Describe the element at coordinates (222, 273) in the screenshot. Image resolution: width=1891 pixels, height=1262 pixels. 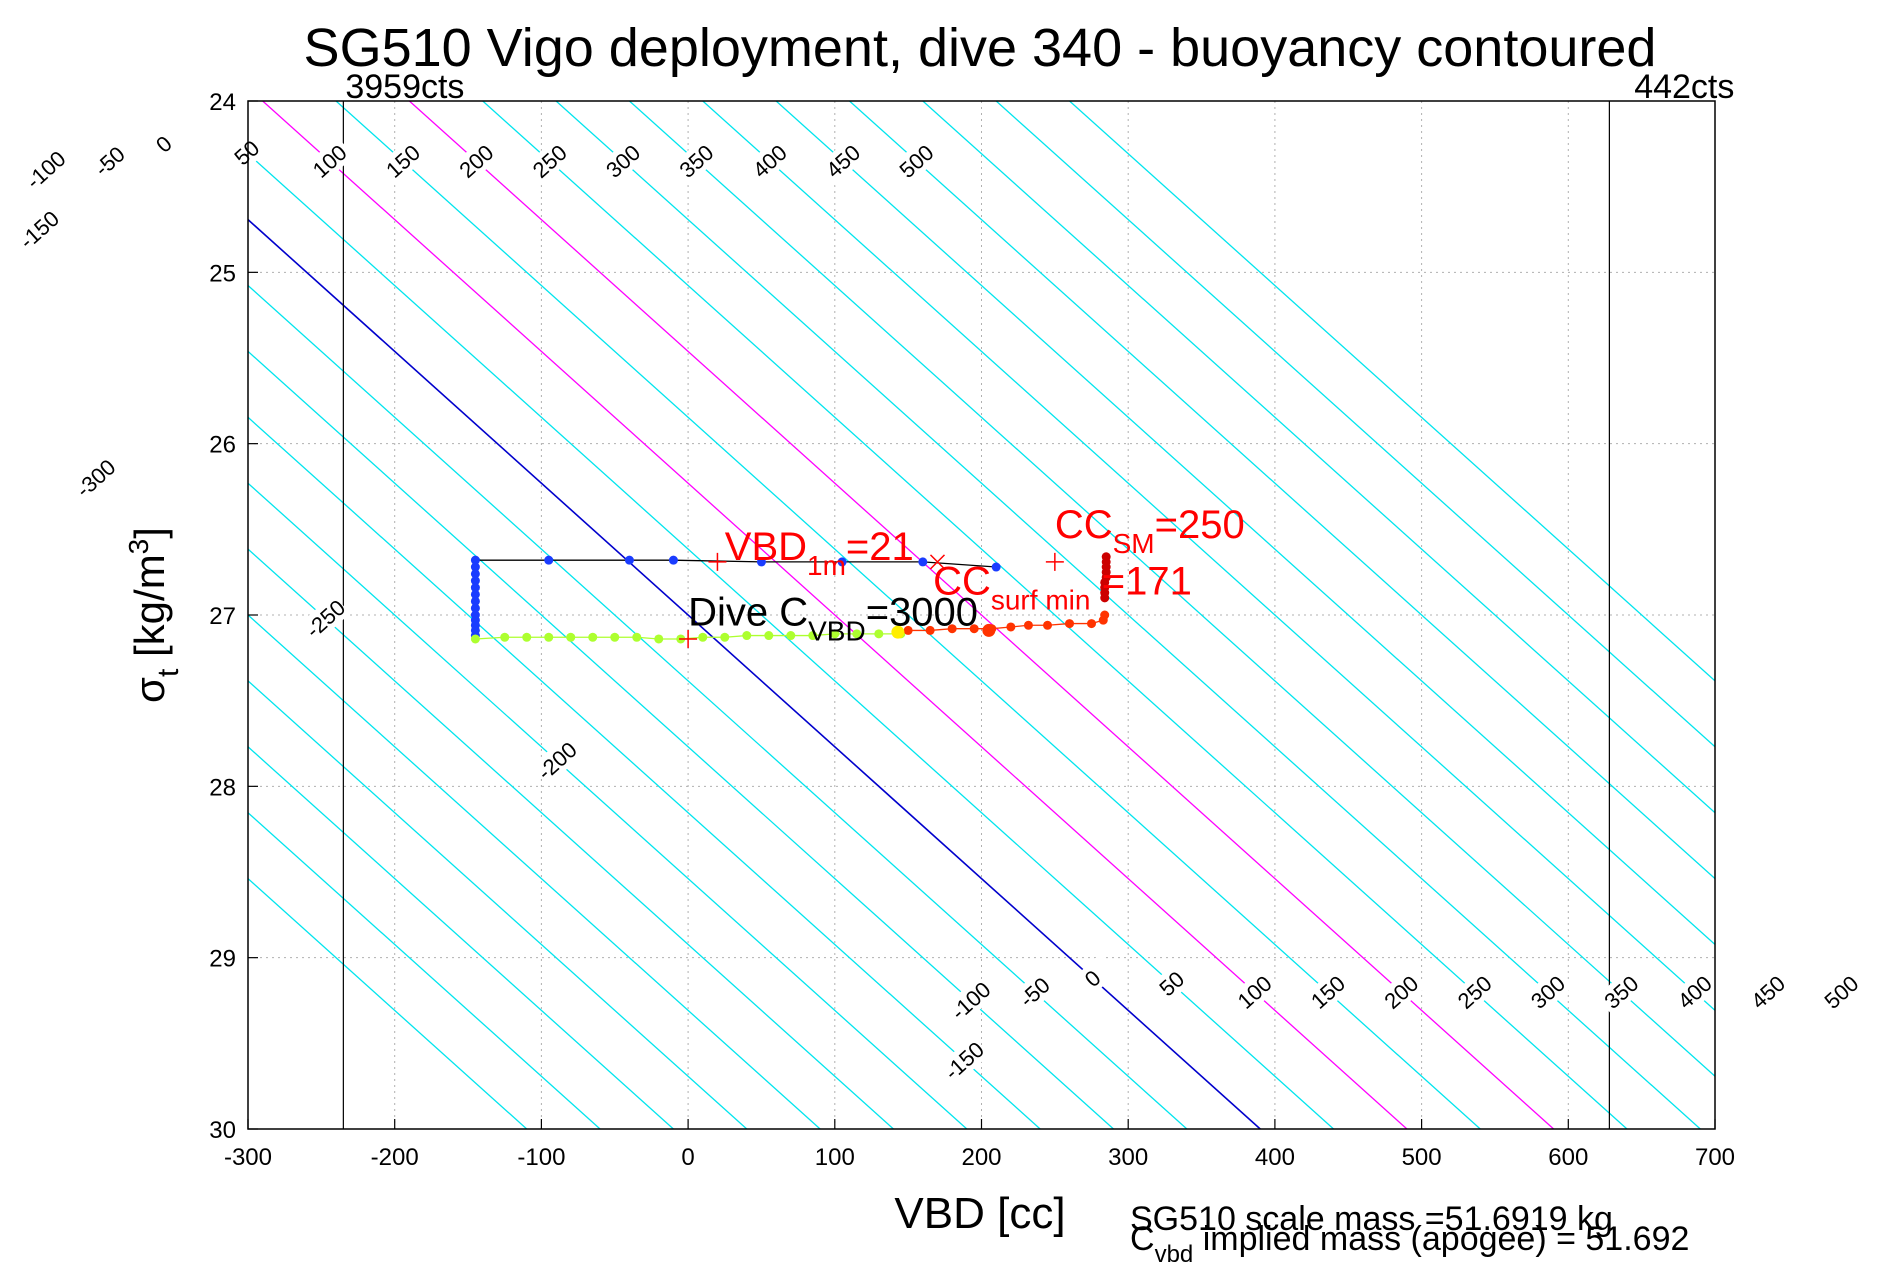
I see `y-tick-label: 25` at that location.